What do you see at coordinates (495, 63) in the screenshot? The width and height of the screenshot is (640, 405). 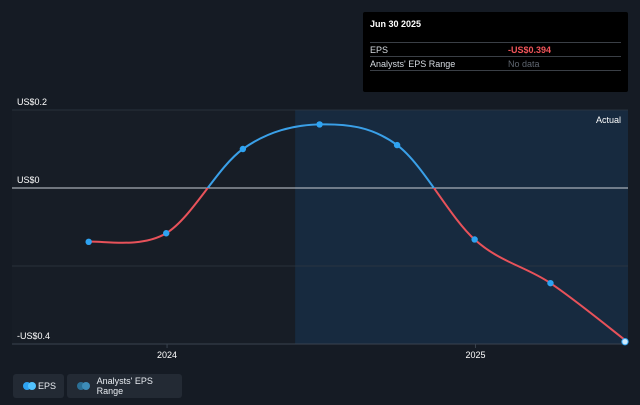 I see `tooltip-row-range: Analysts' EPS Range No data` at bounding box center [495, 63].